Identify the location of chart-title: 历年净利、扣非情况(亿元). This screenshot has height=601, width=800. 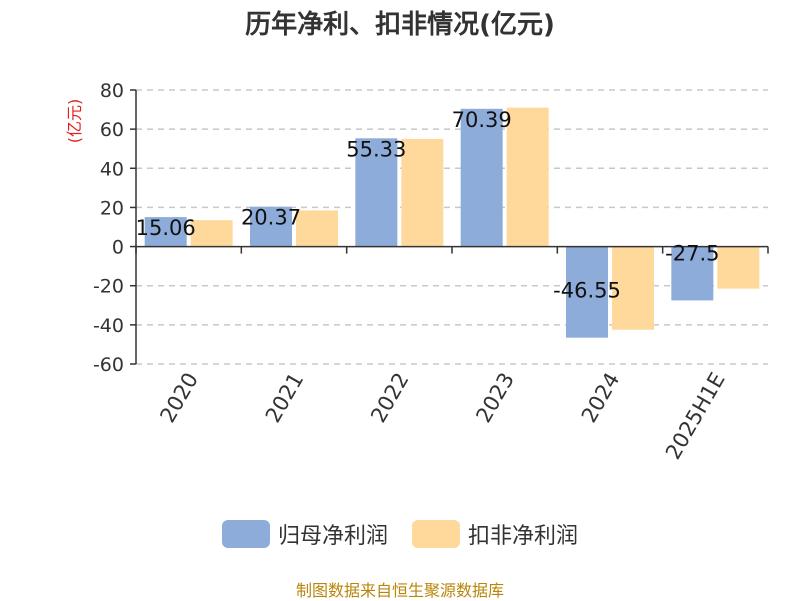
(400, 25).